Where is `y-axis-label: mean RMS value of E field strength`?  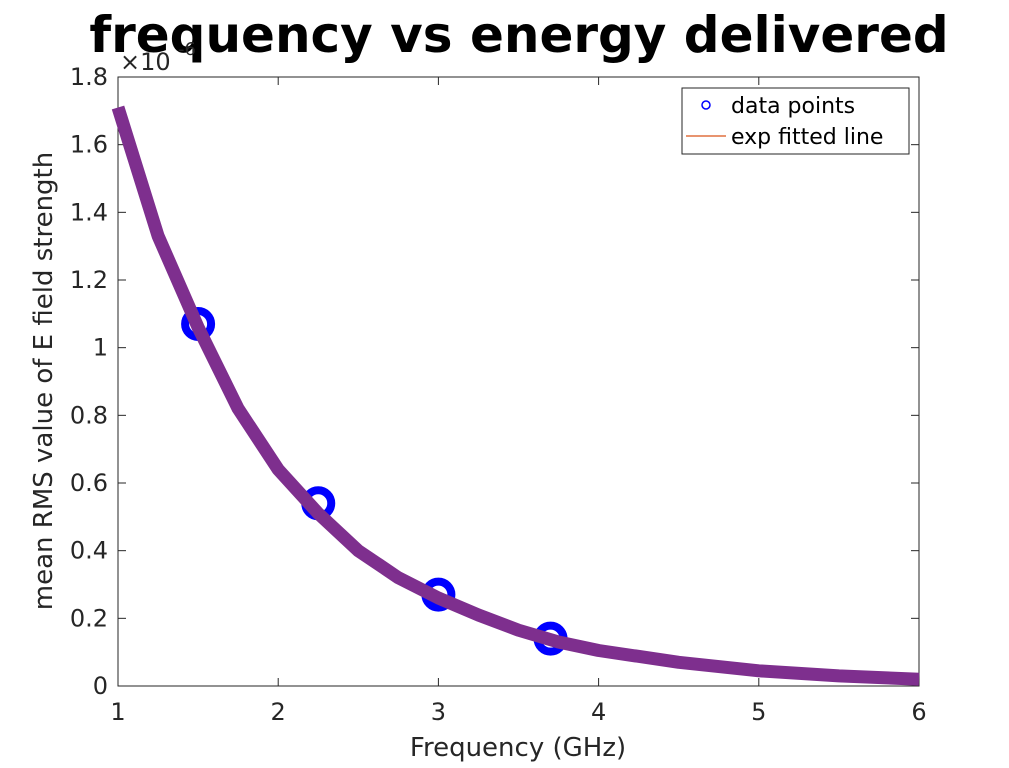 y-axis-label: mean RMS value of E field strength is located at coordinates (44, 381).